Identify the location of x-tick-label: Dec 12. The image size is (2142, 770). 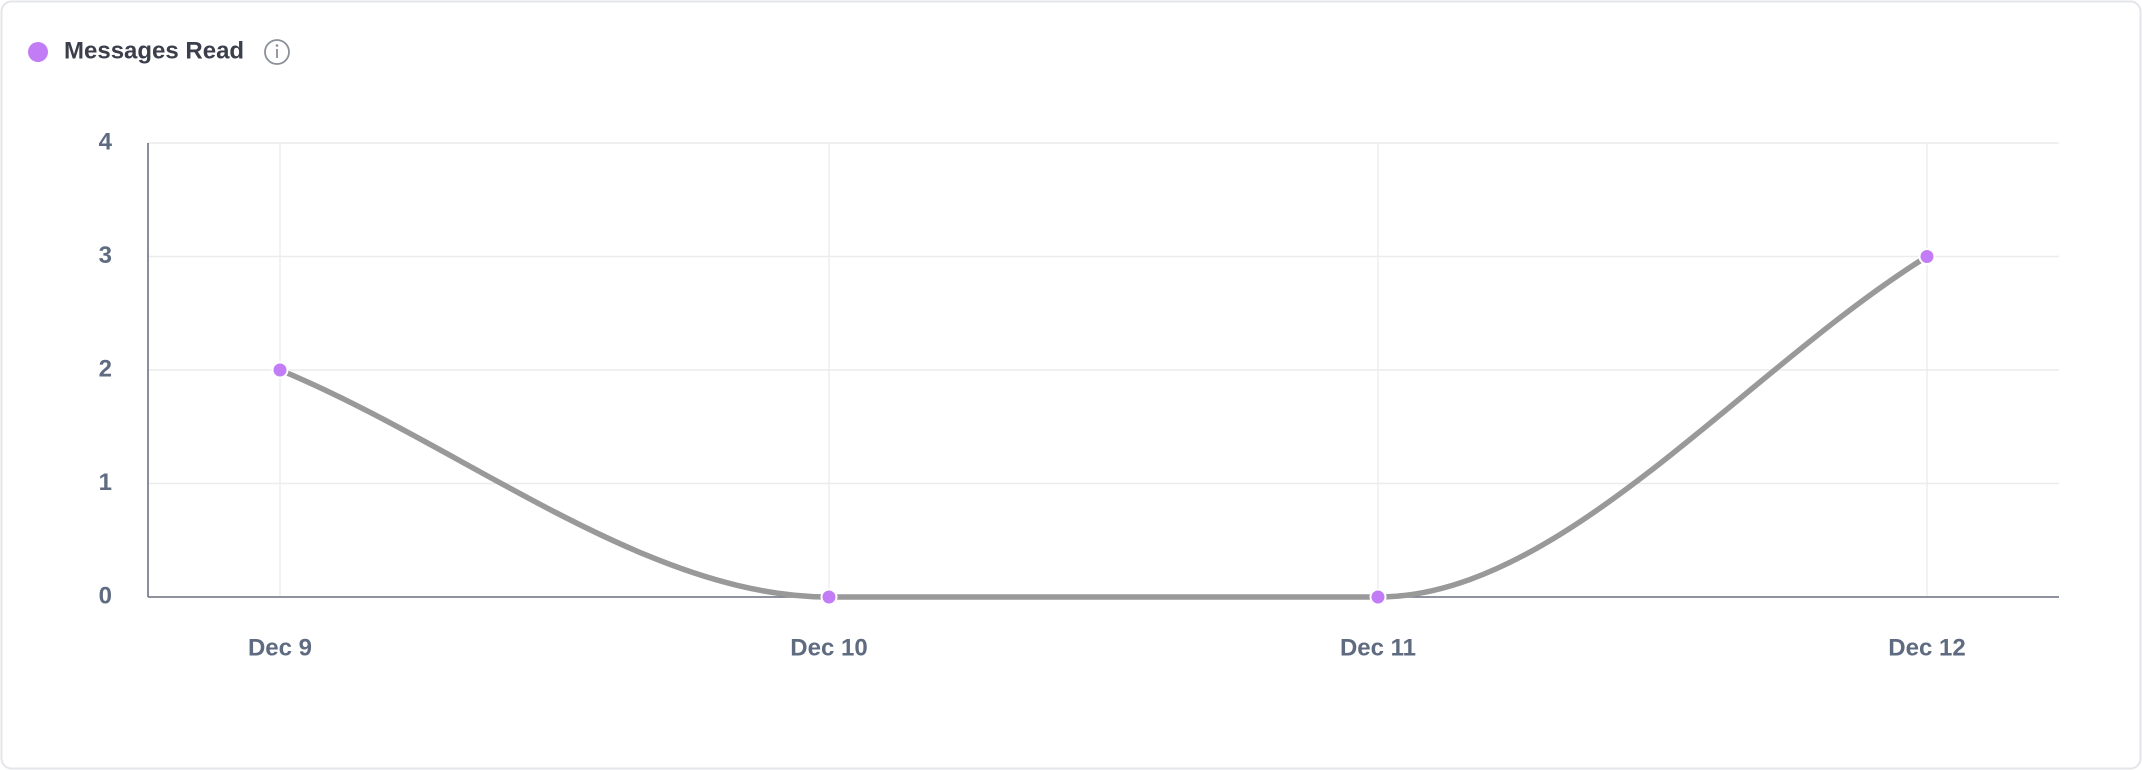
(1926, 647).